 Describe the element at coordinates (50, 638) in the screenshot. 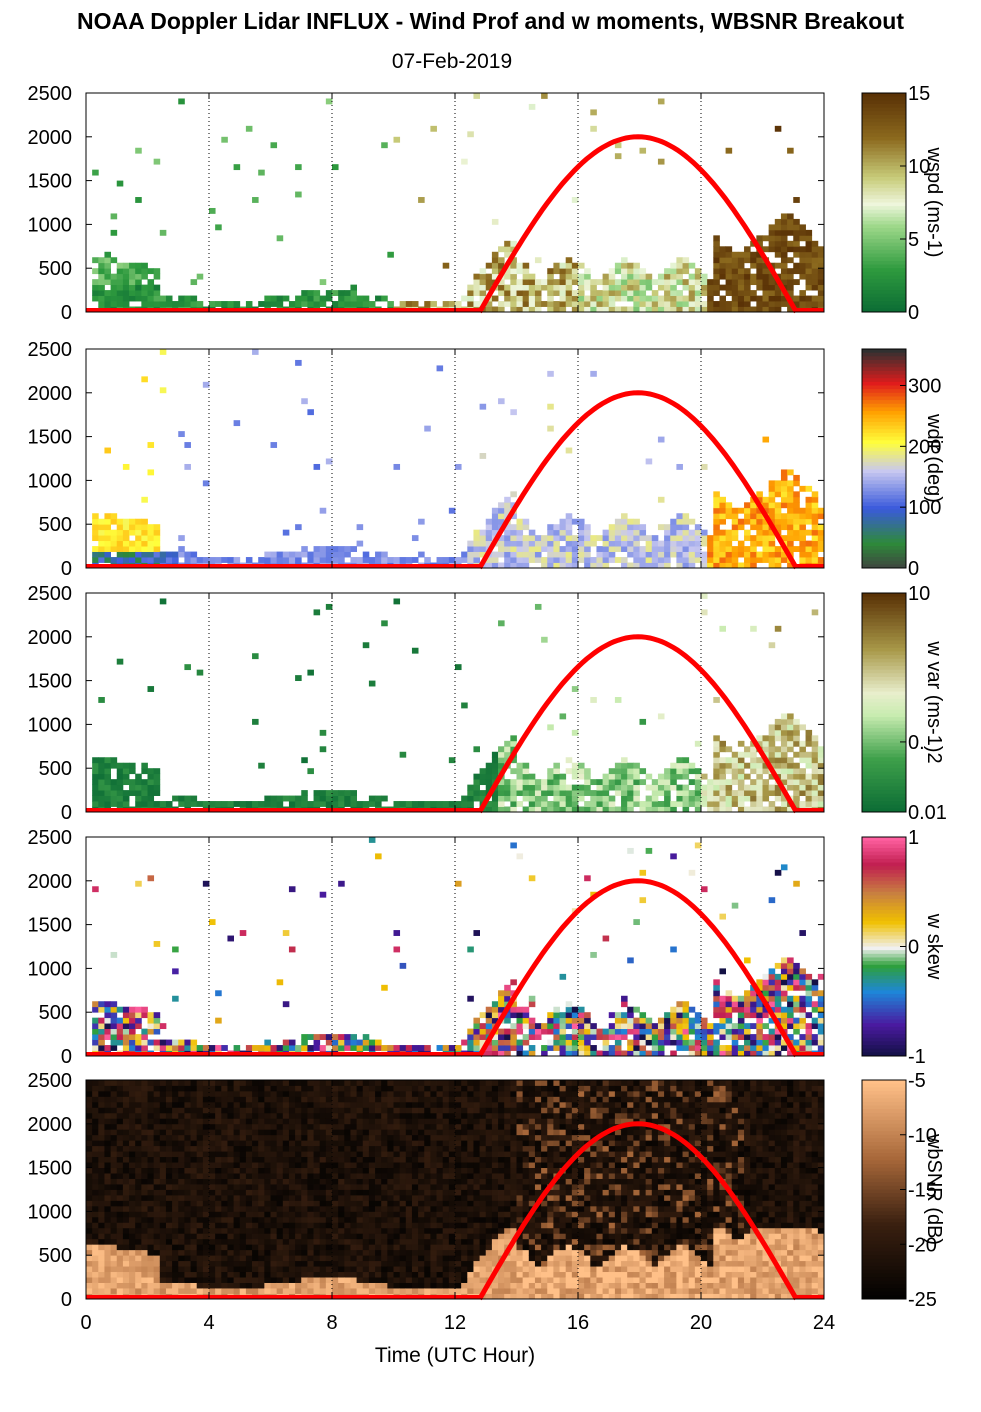

I see `y-tick-label: 2000` at that location.